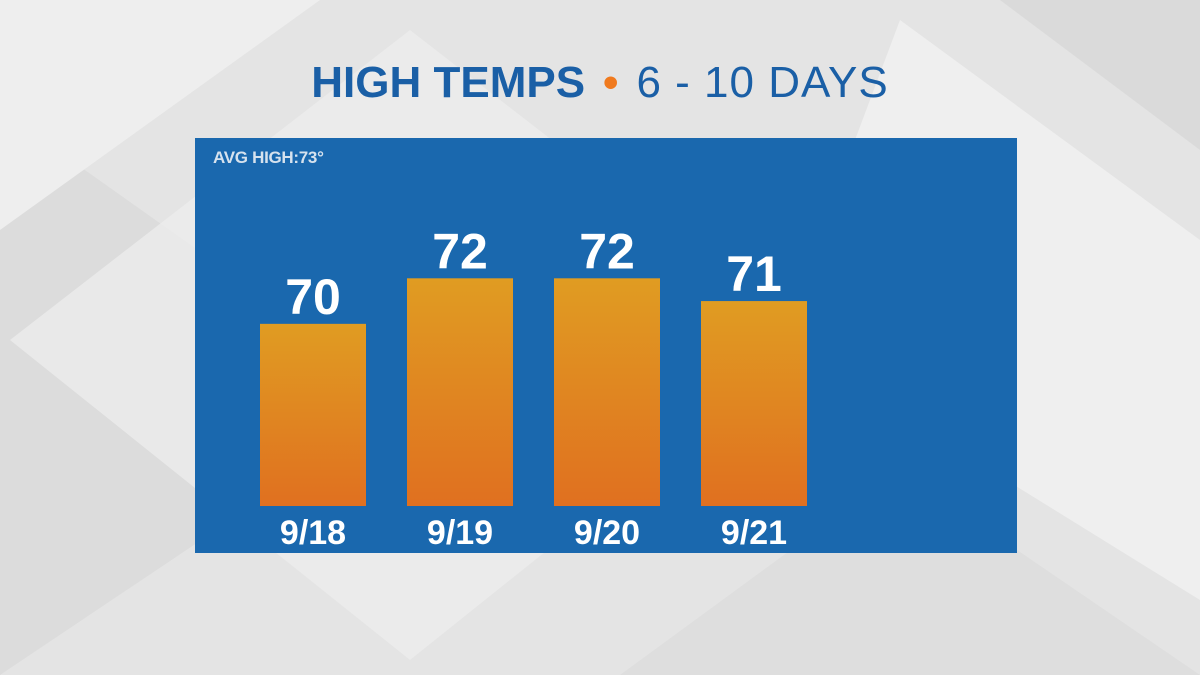 The image size is (1200, 675). Describe the element at coordinates (607, 392) in the screenshot. I see `bar-9/20` at that location.